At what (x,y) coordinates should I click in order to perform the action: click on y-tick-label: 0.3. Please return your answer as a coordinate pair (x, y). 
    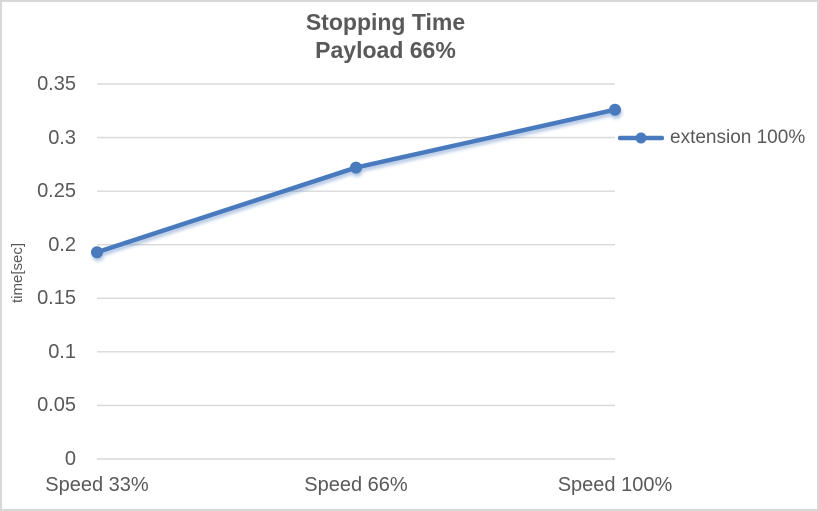
    Looking at the image, I should click on (62, 137).